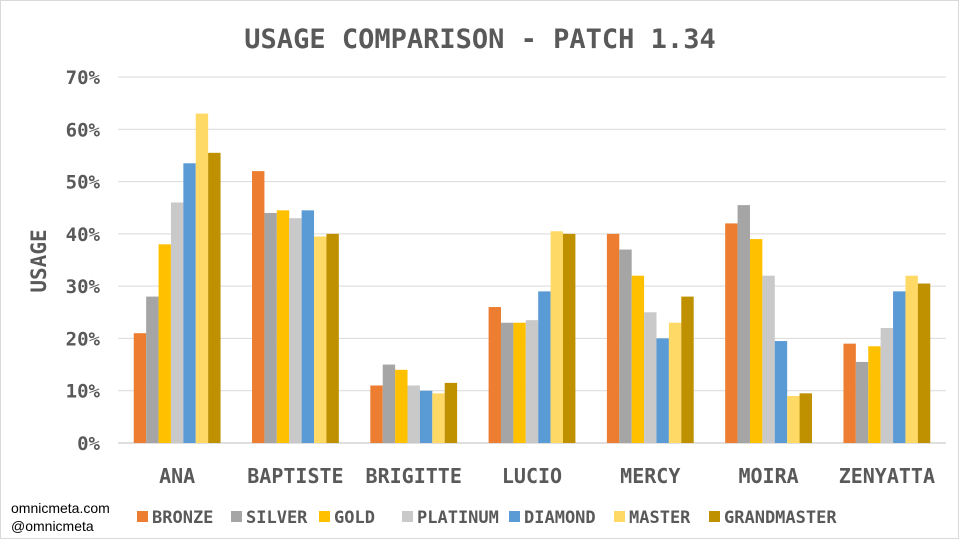  Describe the element at coordinates (507, 382) in the screenshot. I see `bar-lucio-silver` at that location.